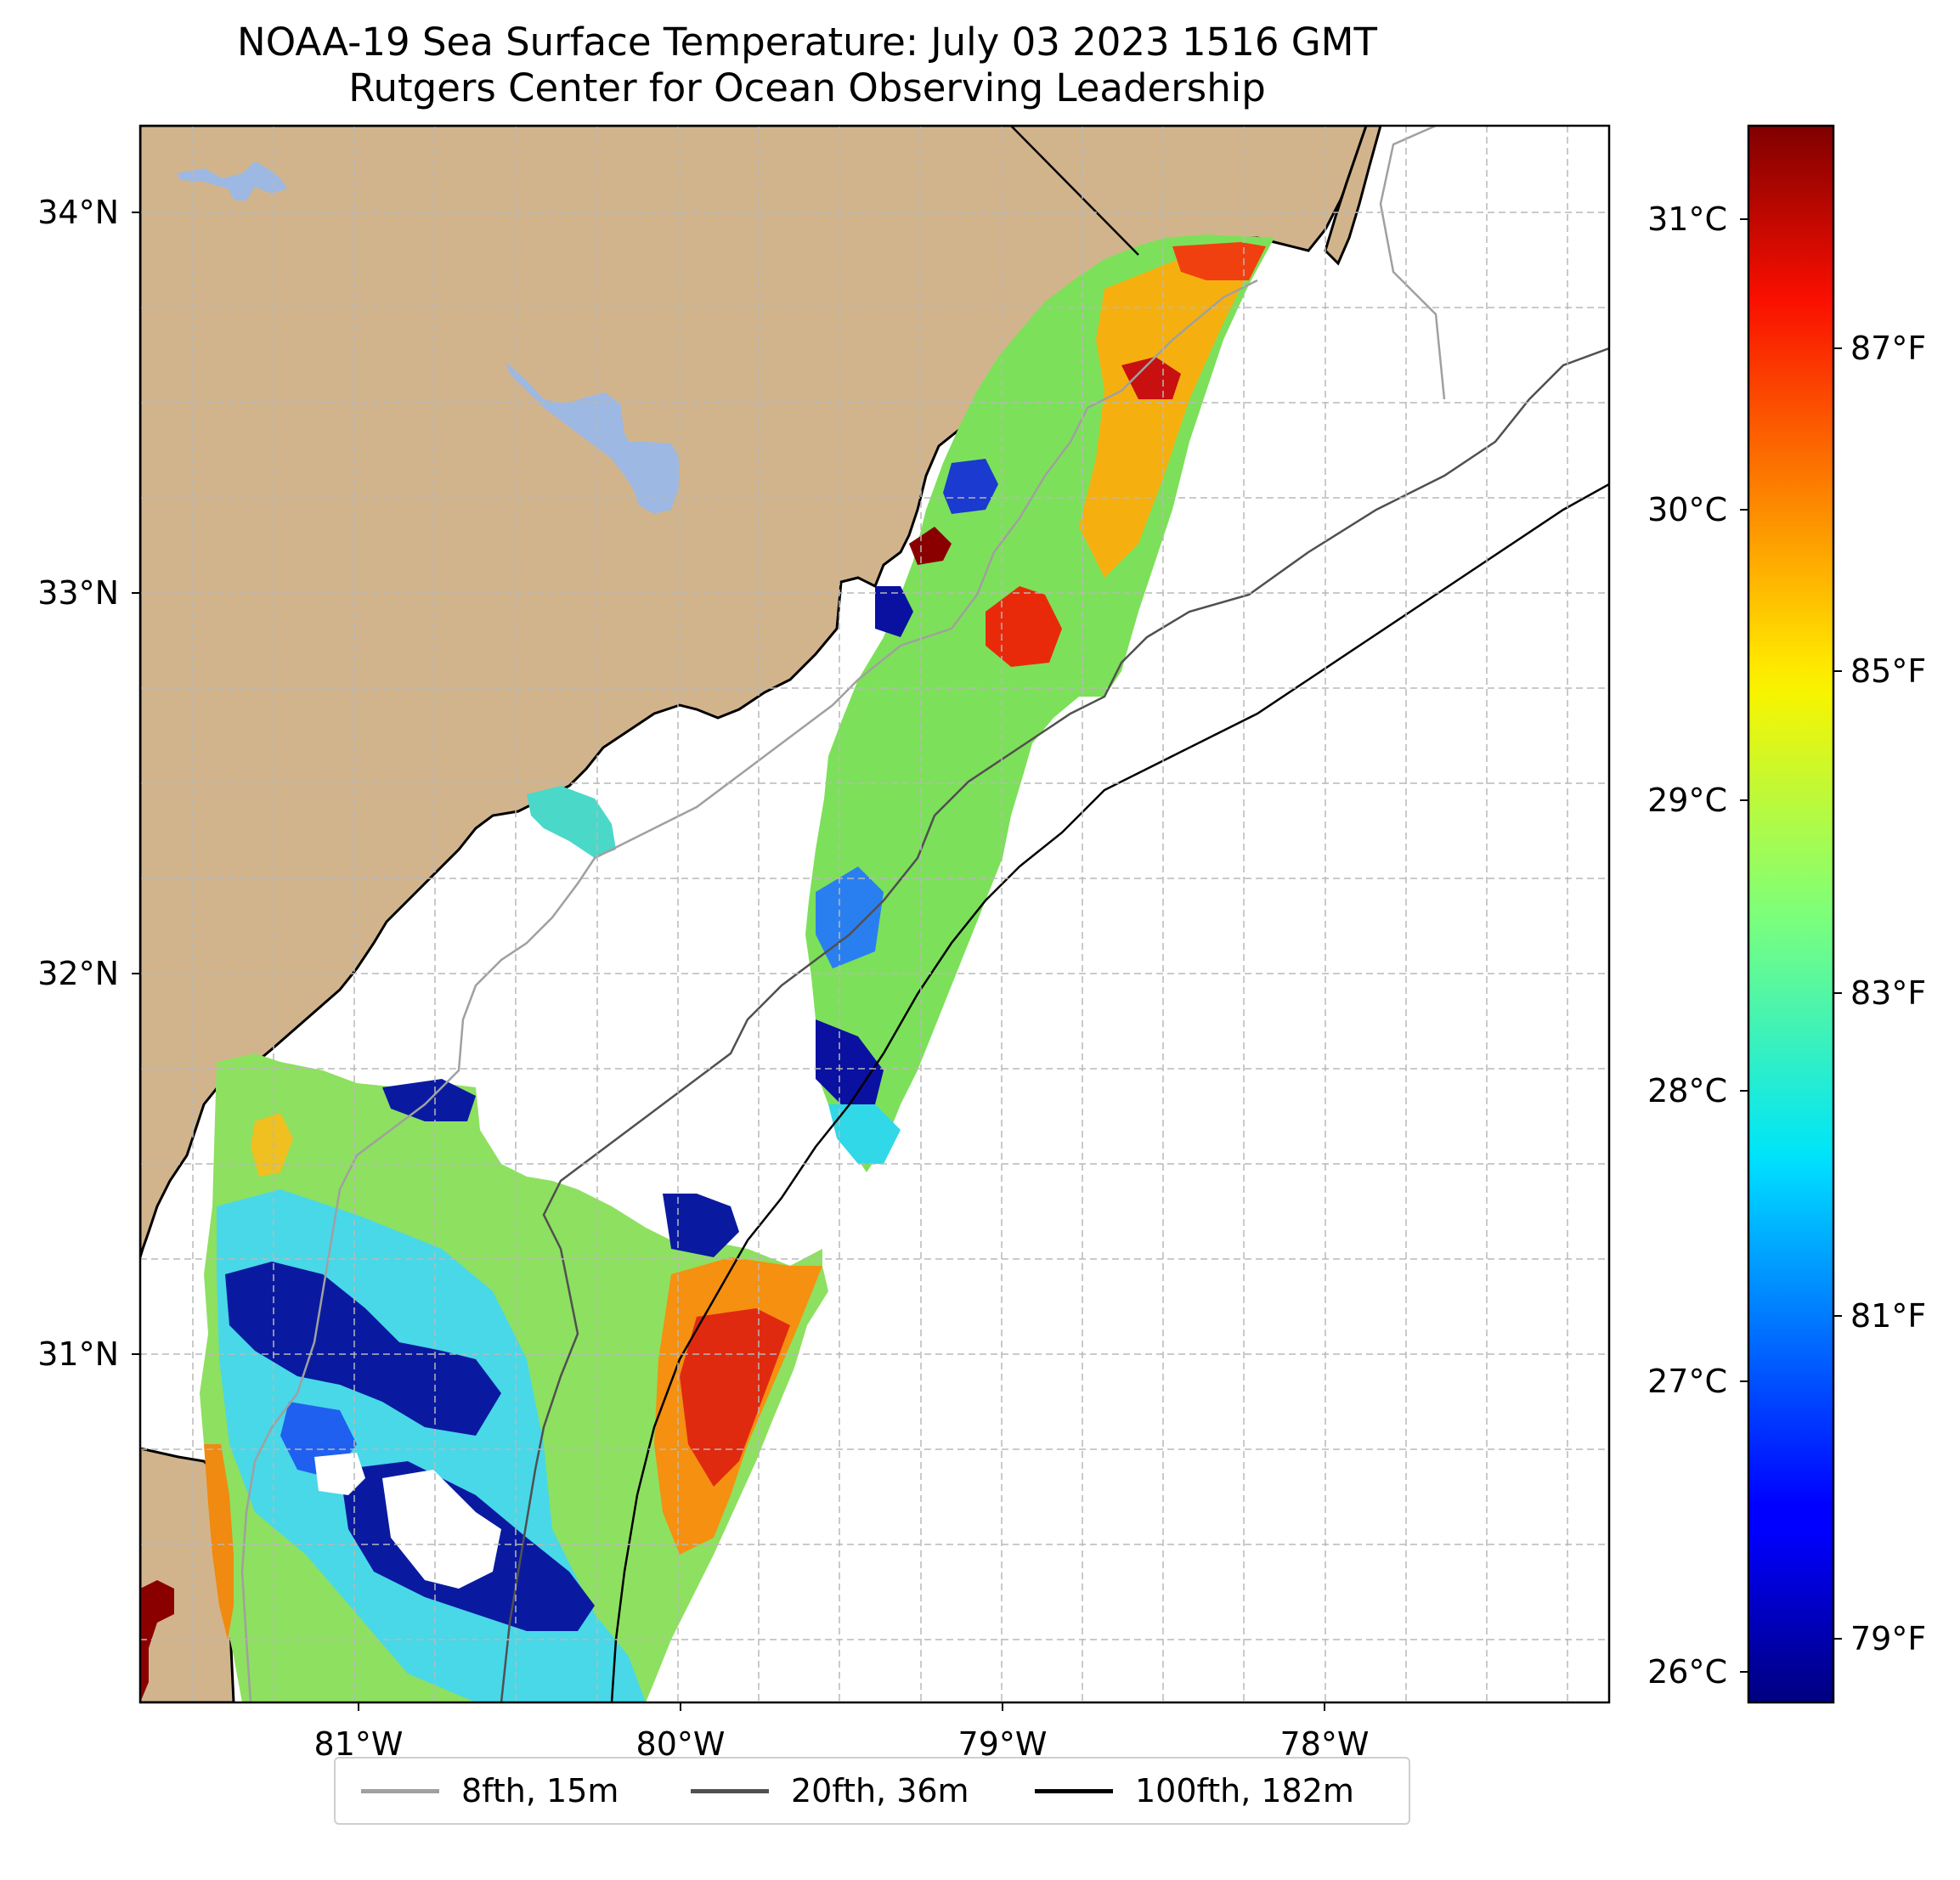  Describe the element at coordinates (1687, 1090) in the screenshot. I see `celsius-tick-label: 28°C` at that location.